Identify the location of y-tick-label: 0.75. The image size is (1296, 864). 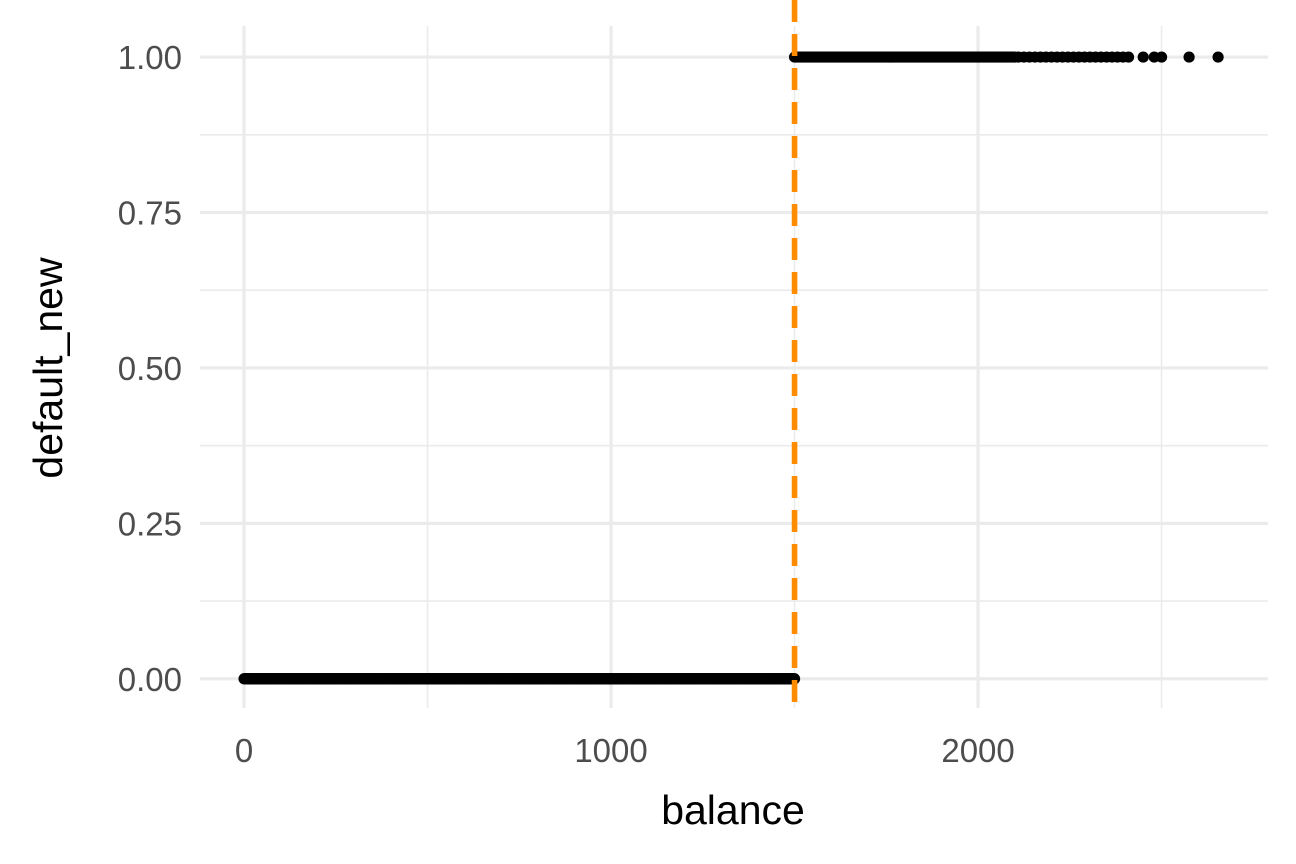
(150, 213).